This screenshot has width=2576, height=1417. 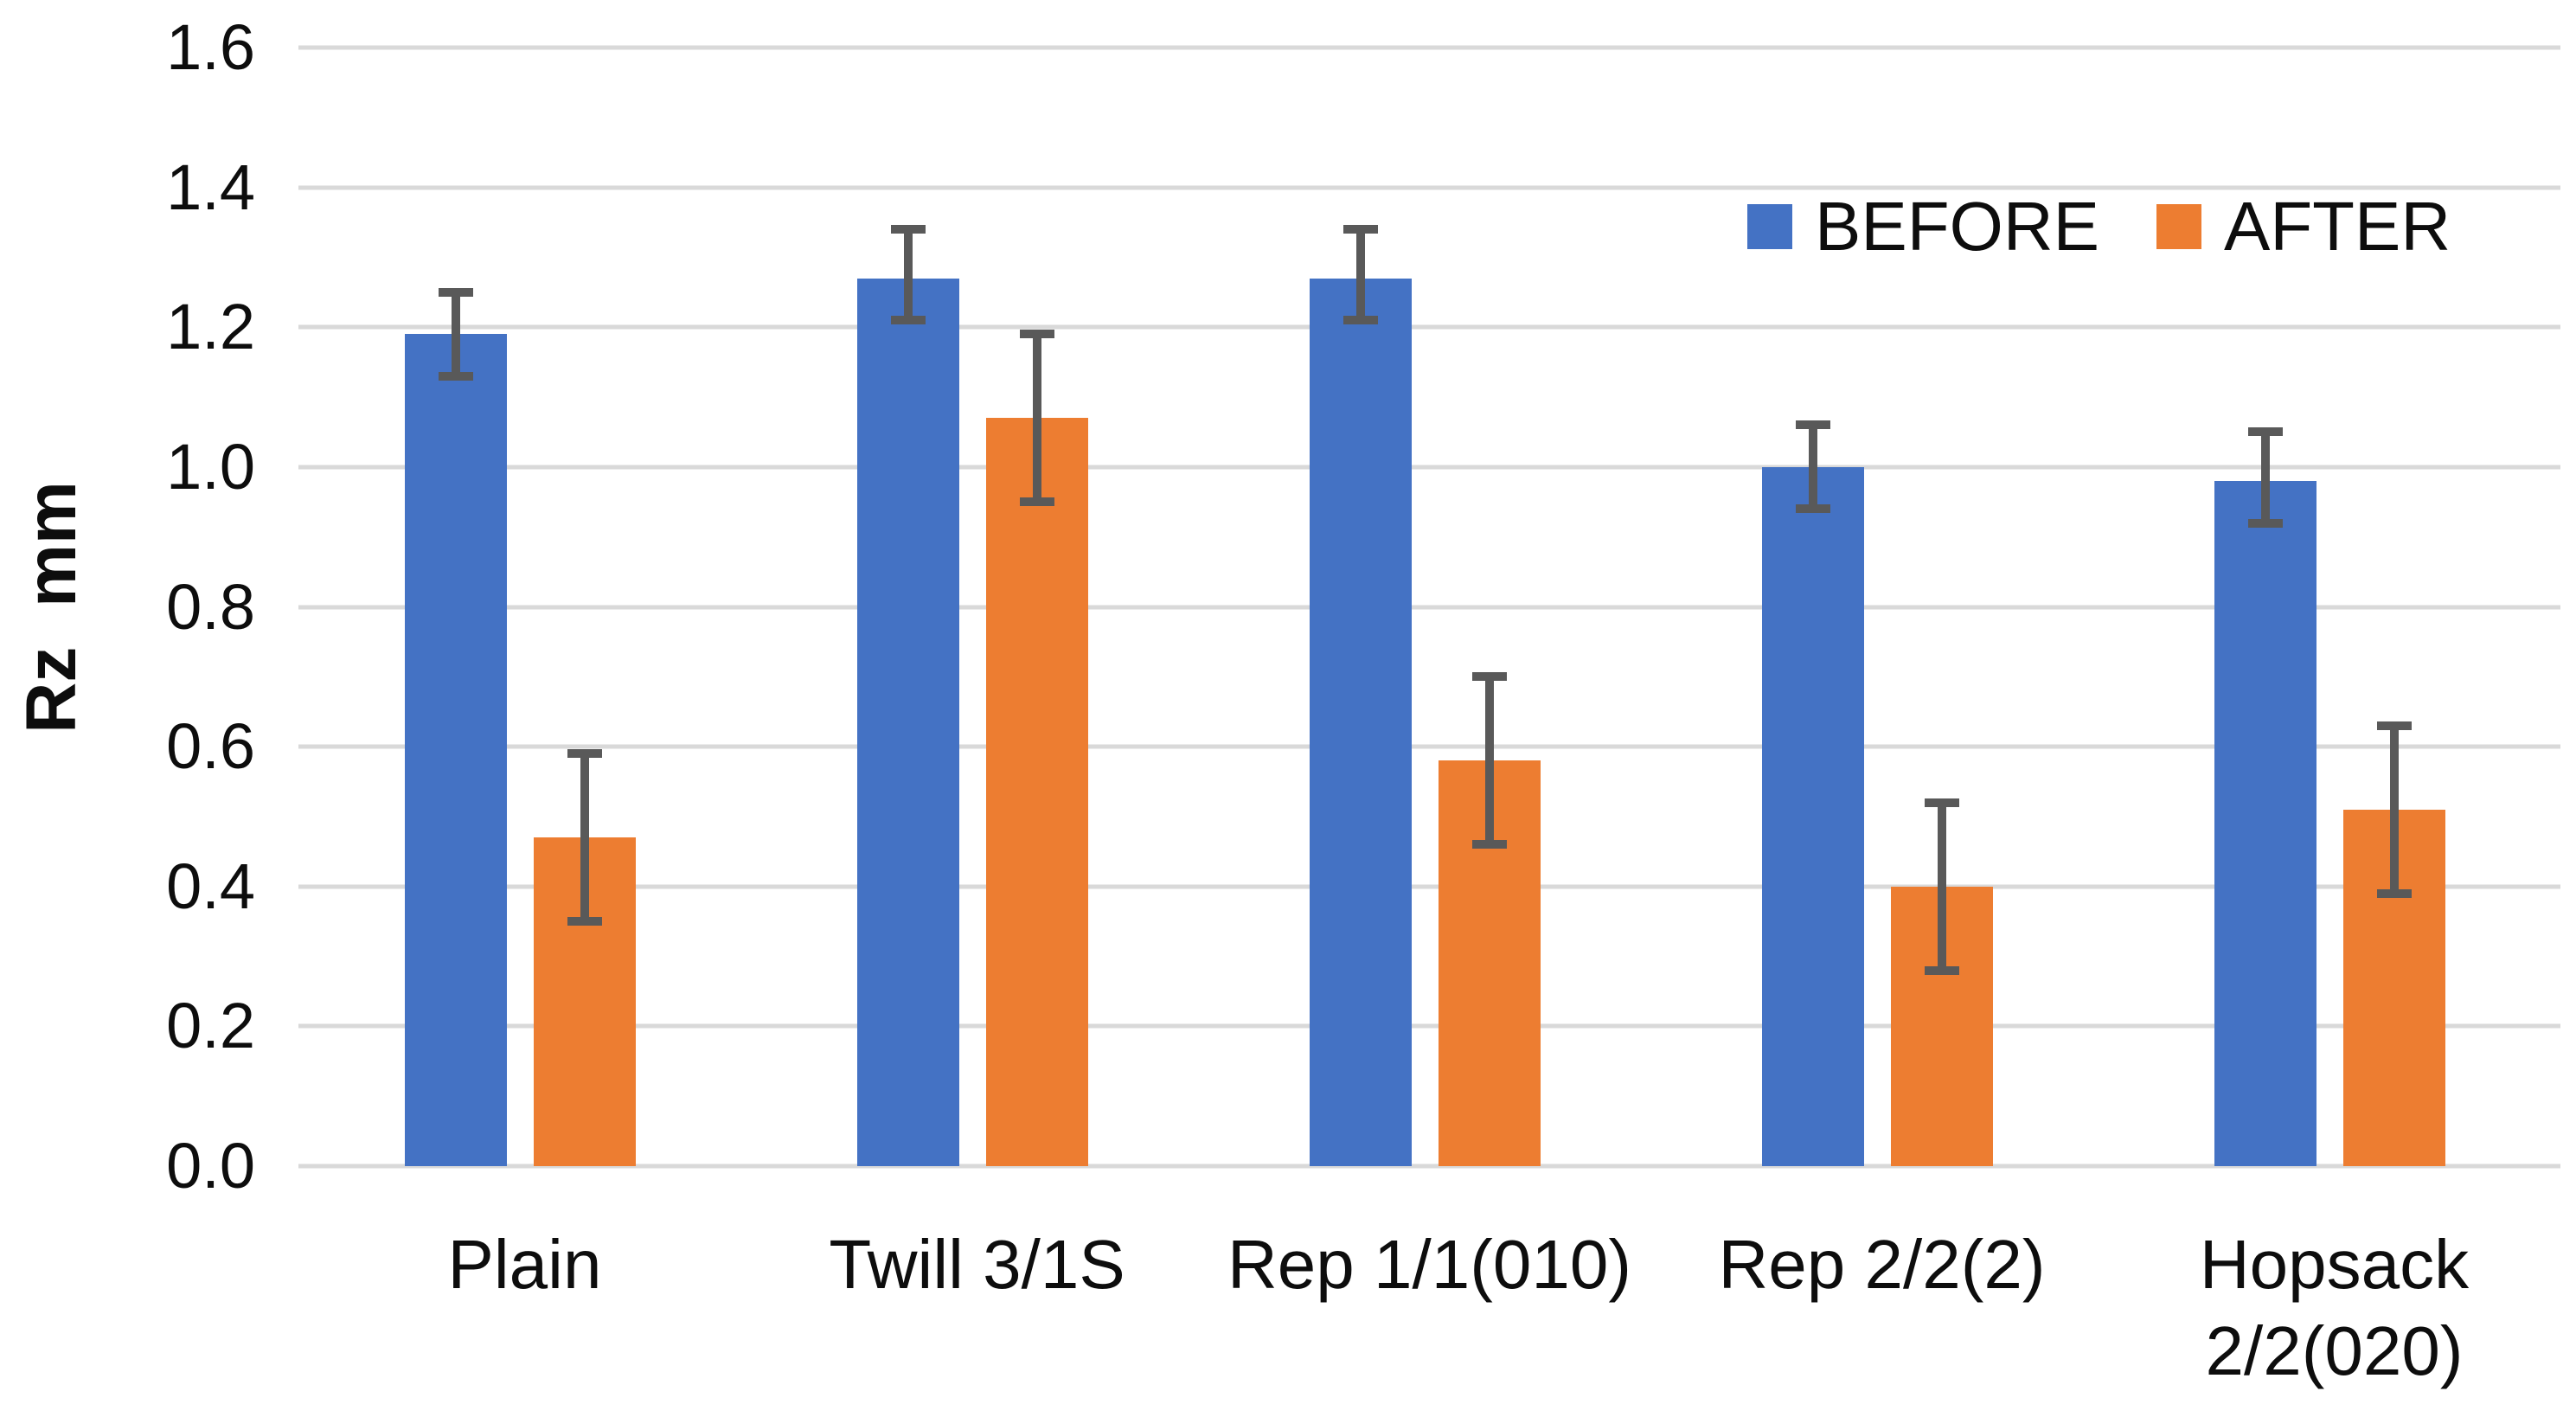 I want to click on y-tick-label: 0.0, so click(x=210, y=1166).